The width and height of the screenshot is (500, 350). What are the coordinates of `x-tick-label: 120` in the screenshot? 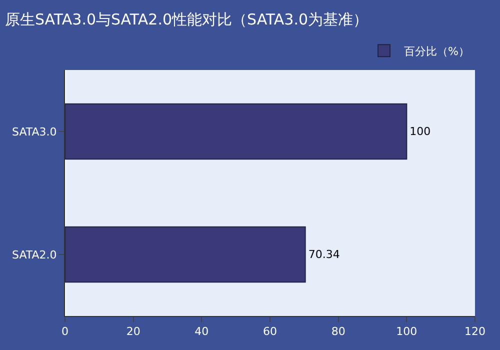 It's located at (475, 331).